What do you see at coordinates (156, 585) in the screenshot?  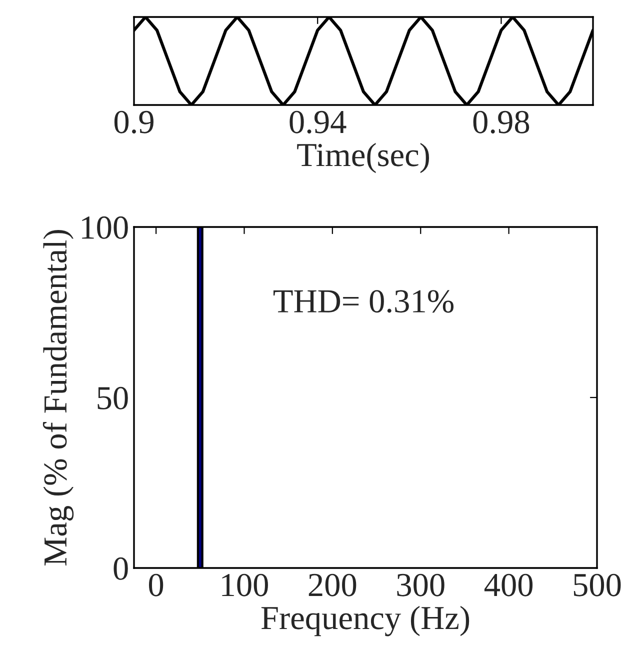 I see `x-tick-label: 0` at bounding box center [156, 585].